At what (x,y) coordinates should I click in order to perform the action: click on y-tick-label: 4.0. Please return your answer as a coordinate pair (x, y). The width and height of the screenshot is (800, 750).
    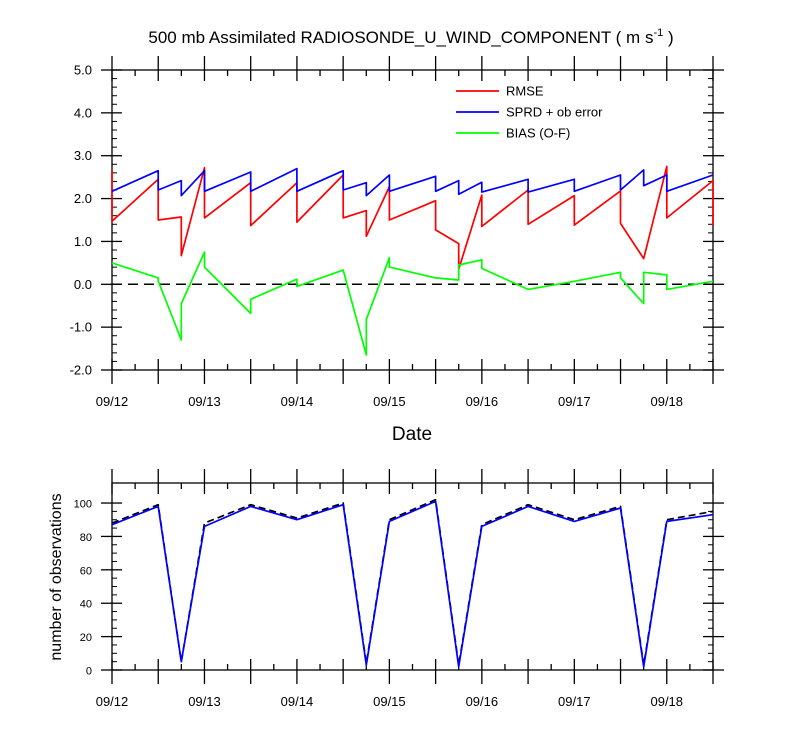
    Looking at the image, I should click on (83, 112).